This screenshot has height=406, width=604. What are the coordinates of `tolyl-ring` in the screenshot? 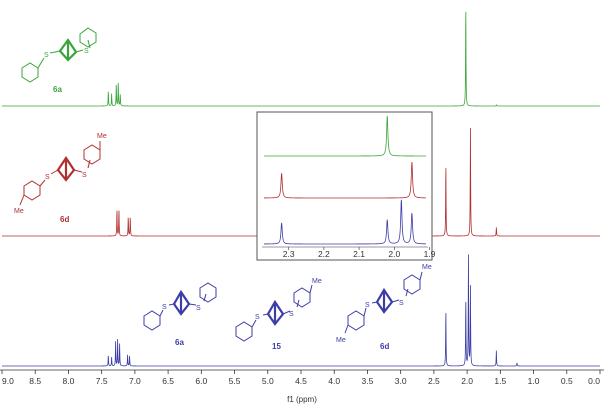 It's located at (302, 297).